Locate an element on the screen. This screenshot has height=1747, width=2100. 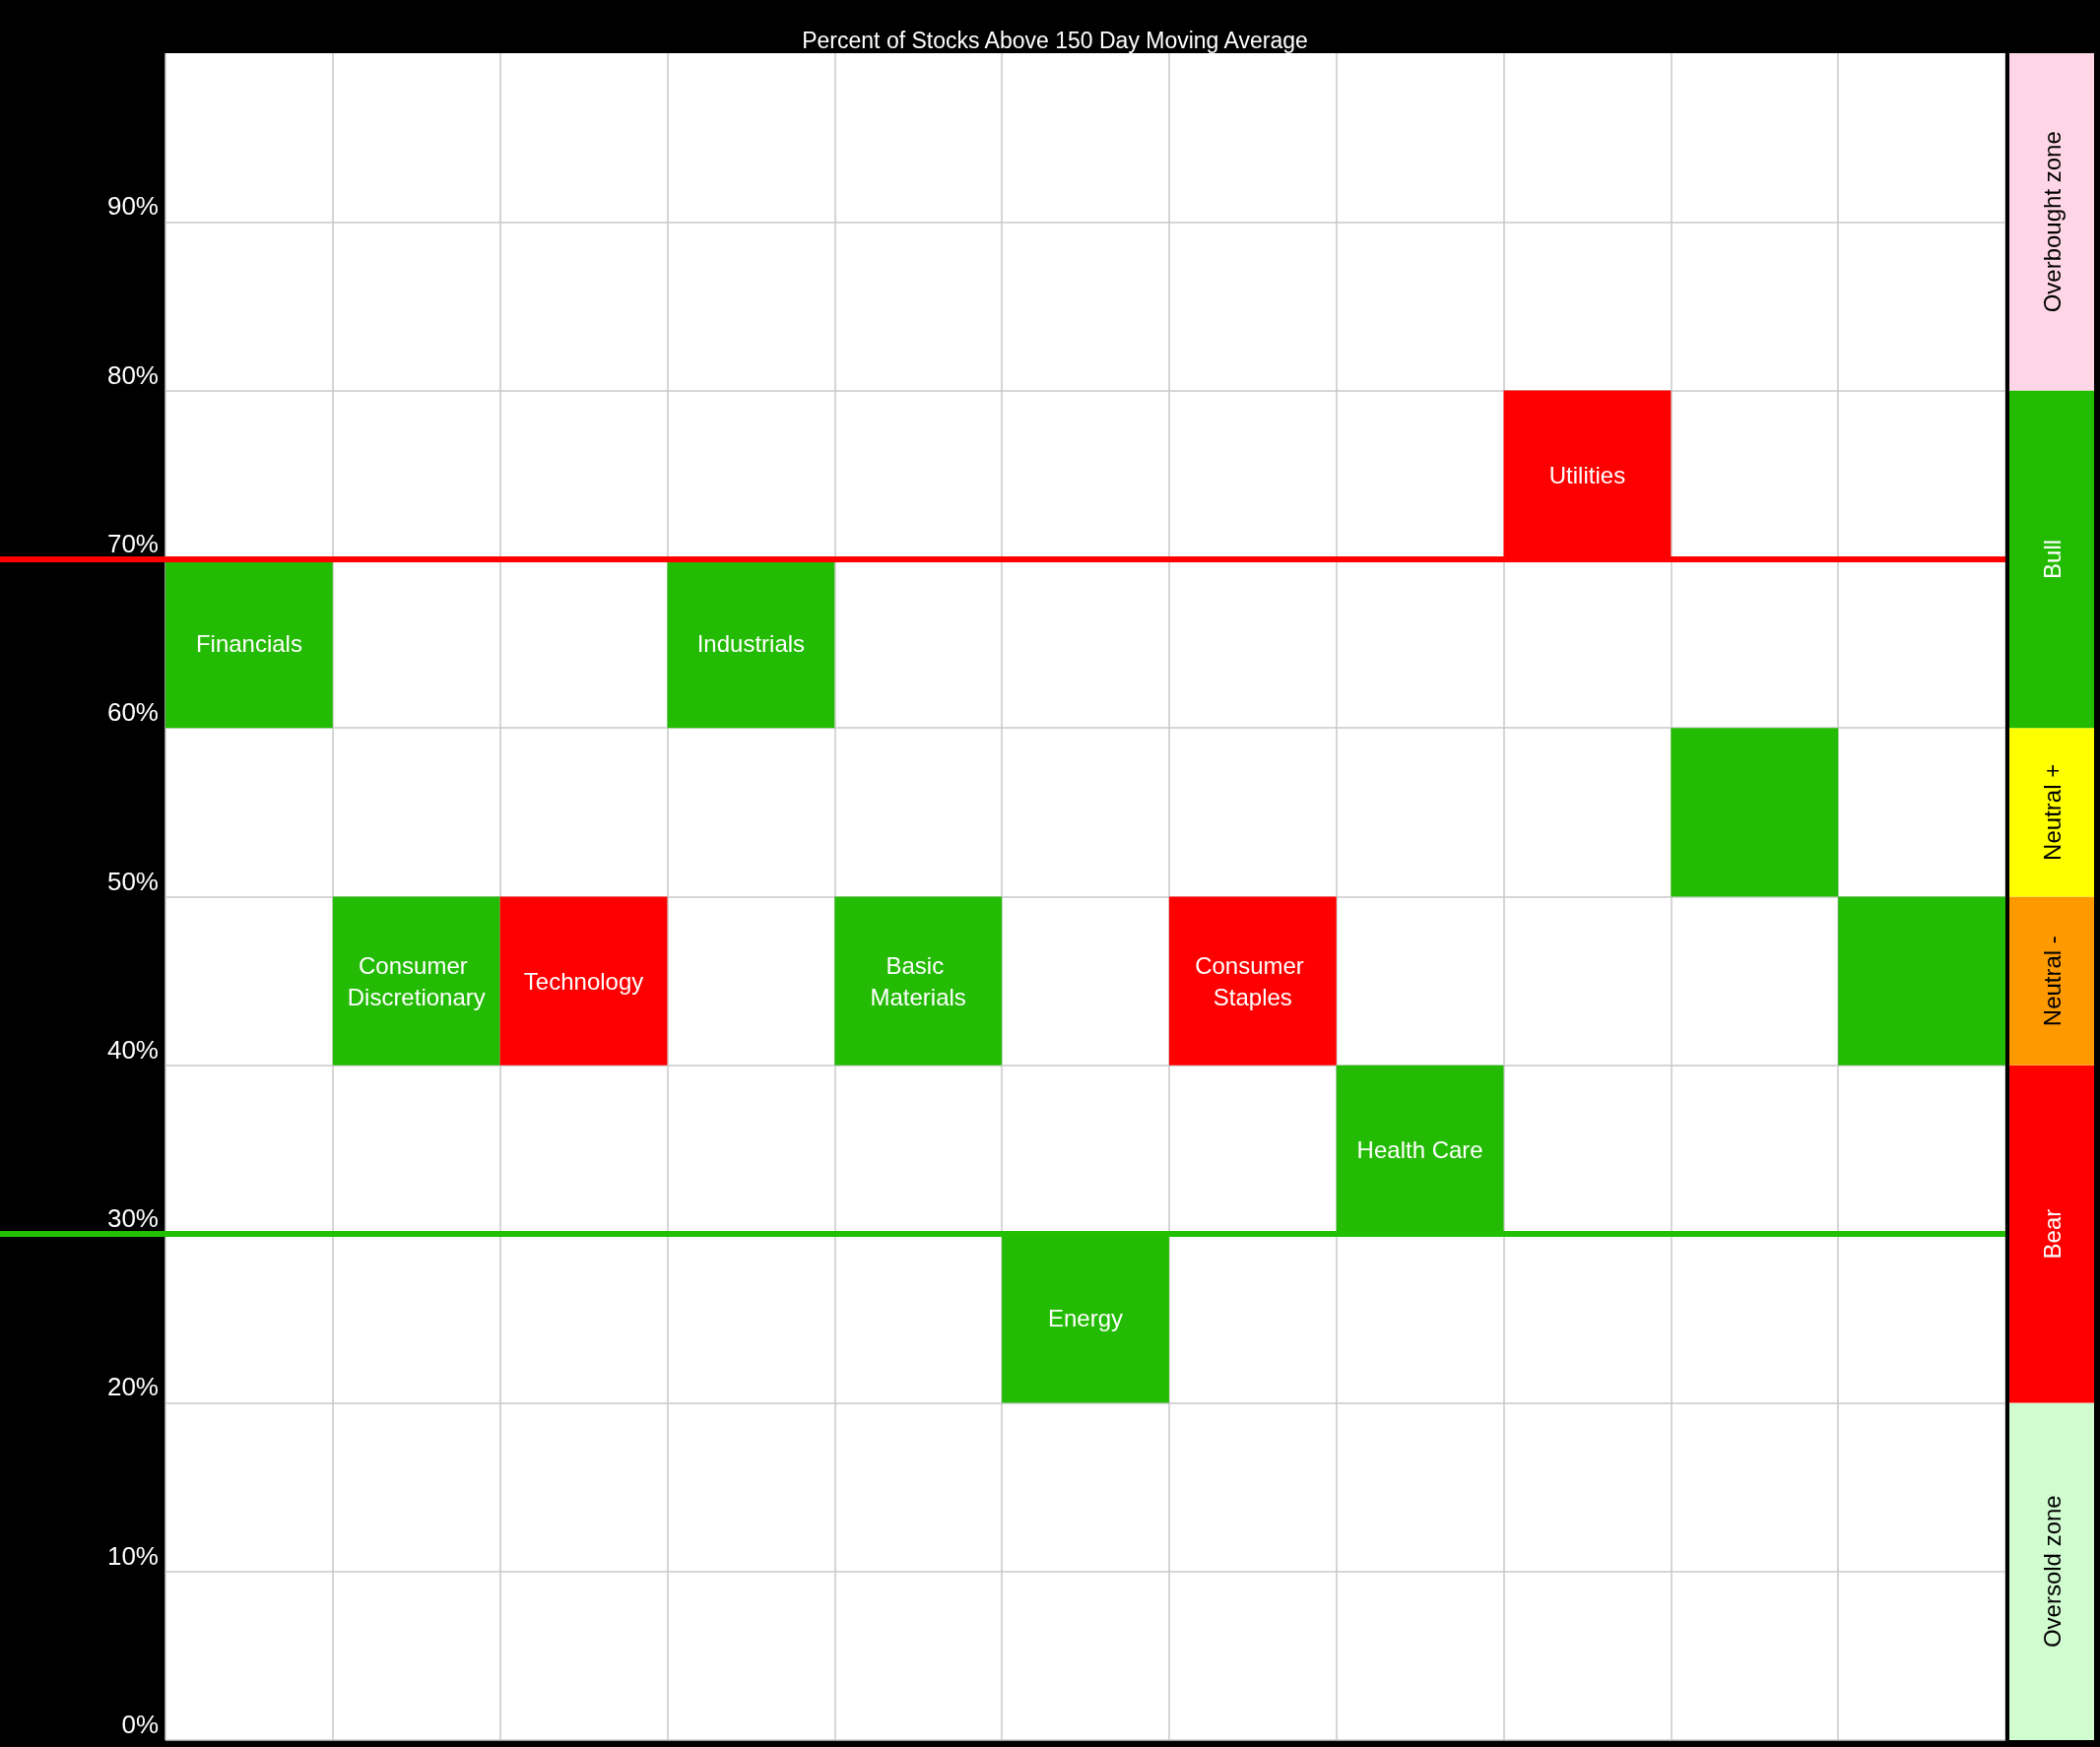
category-label: Technology is located at coordinates (583, 981).